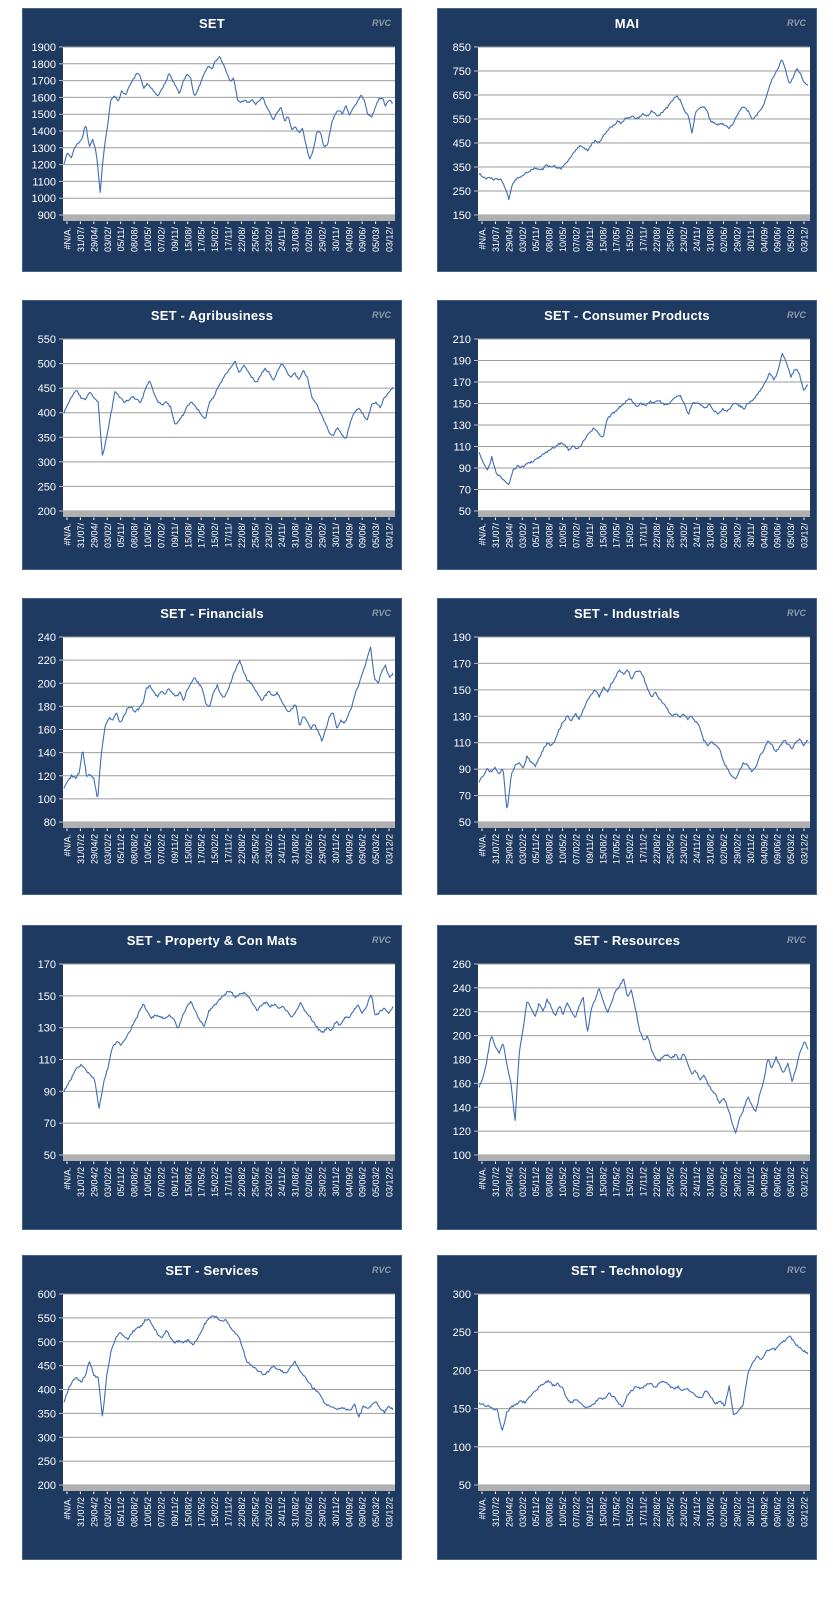  Describe the element at coordinates (47, 707) in the screenshot. I see `svg-text: 180` at that location.